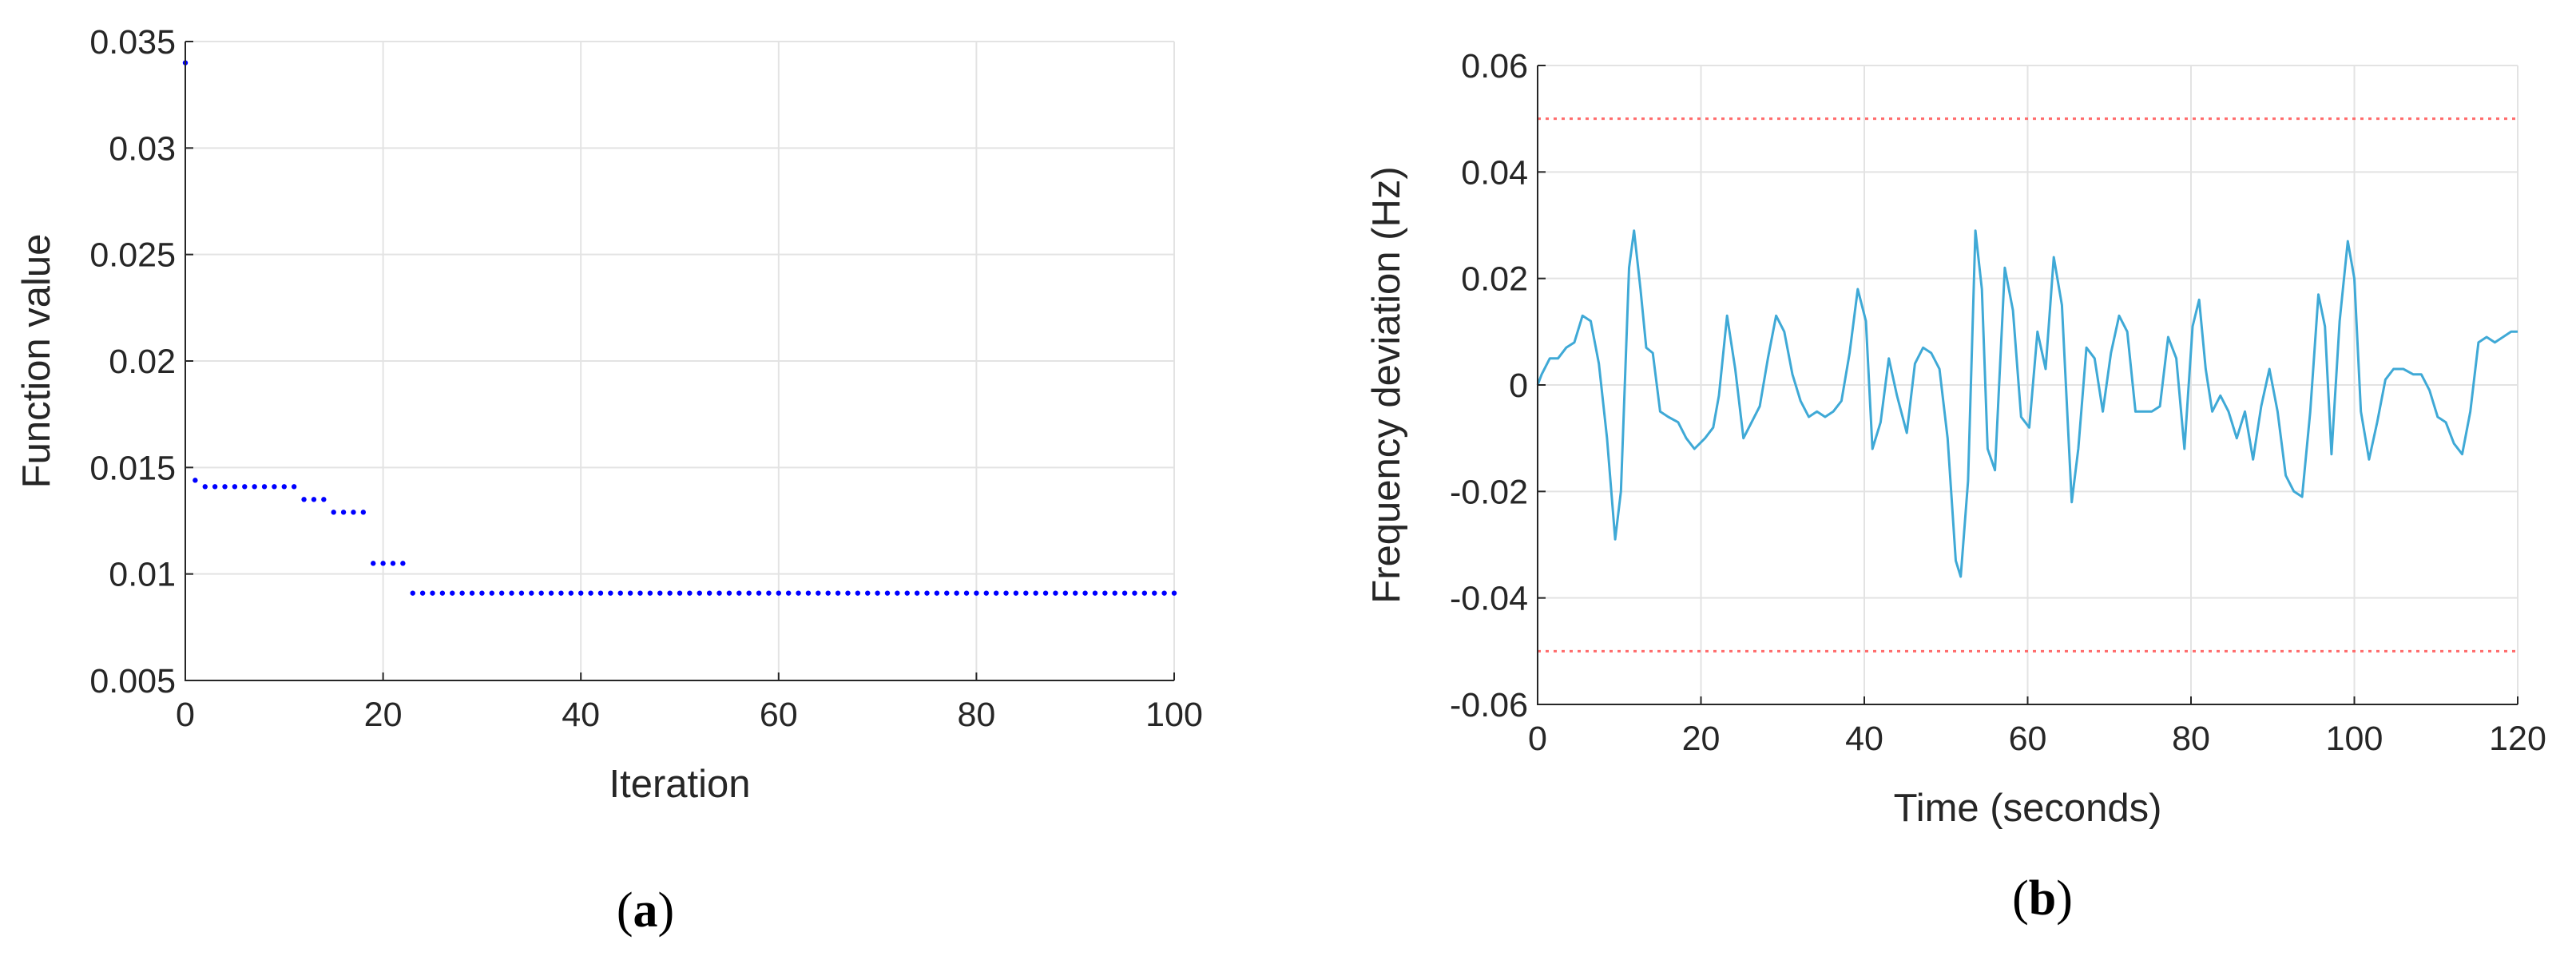 The image size is (2576, 960). What do you see at coordinates (1537, 739) in the screenshot?
I see `panel-b-xtick-label: 0` at bounding box center [1537, 739].